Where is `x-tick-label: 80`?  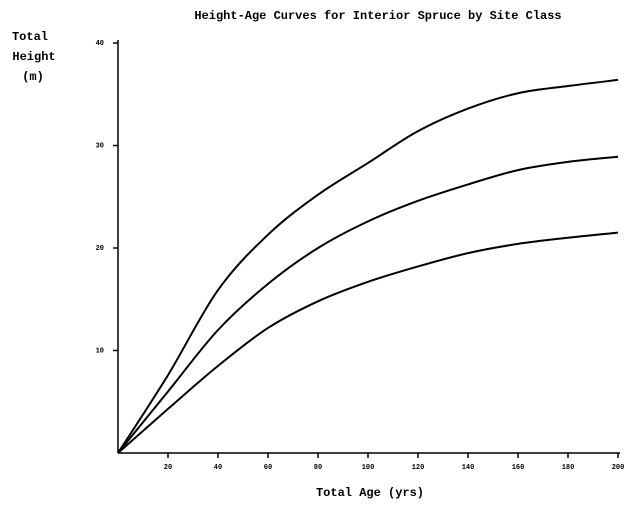 x-tick-label: 80 is located at coordinates (318, 468).